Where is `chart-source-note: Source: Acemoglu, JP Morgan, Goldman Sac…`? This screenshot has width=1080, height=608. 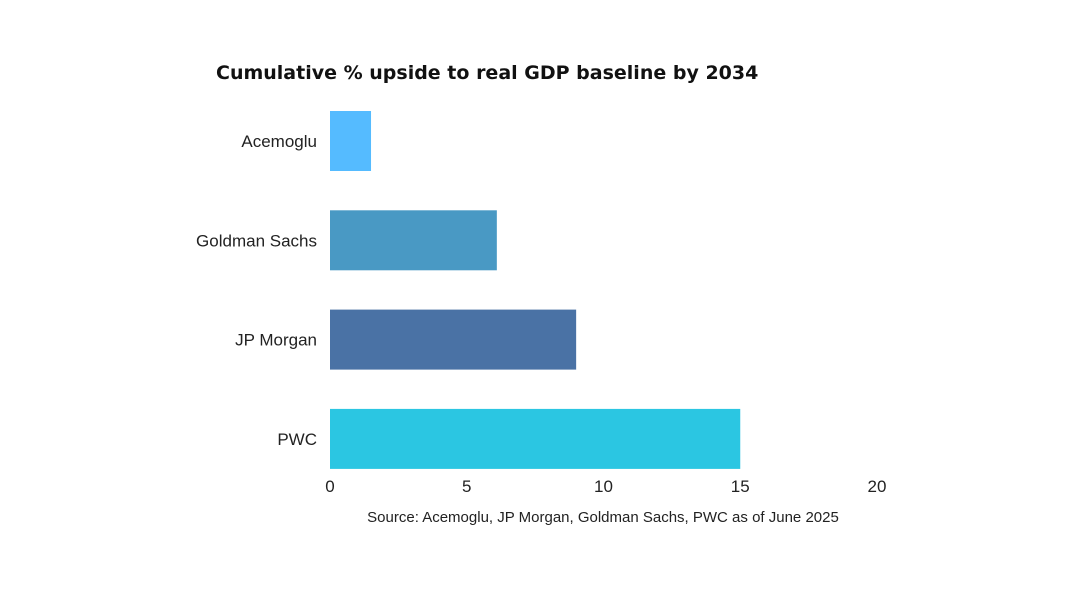 chart-source-note: Source: Acemoglu, JP Morgan, Goldman Sac… is located at coordinates (603, 517).